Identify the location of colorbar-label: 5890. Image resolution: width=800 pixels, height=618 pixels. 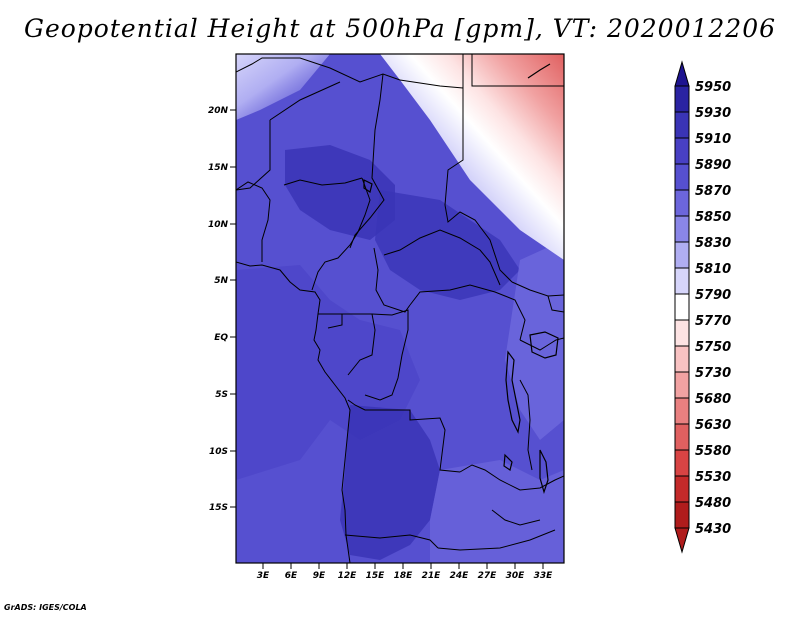
(713, 165).